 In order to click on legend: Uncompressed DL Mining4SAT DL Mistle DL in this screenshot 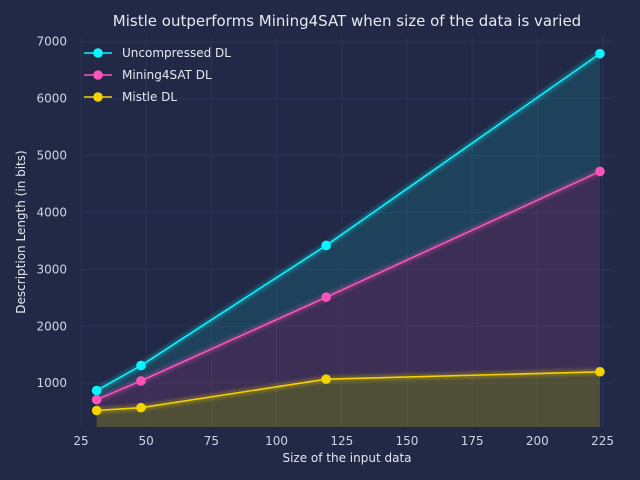, I will do `click(157, 75)`.